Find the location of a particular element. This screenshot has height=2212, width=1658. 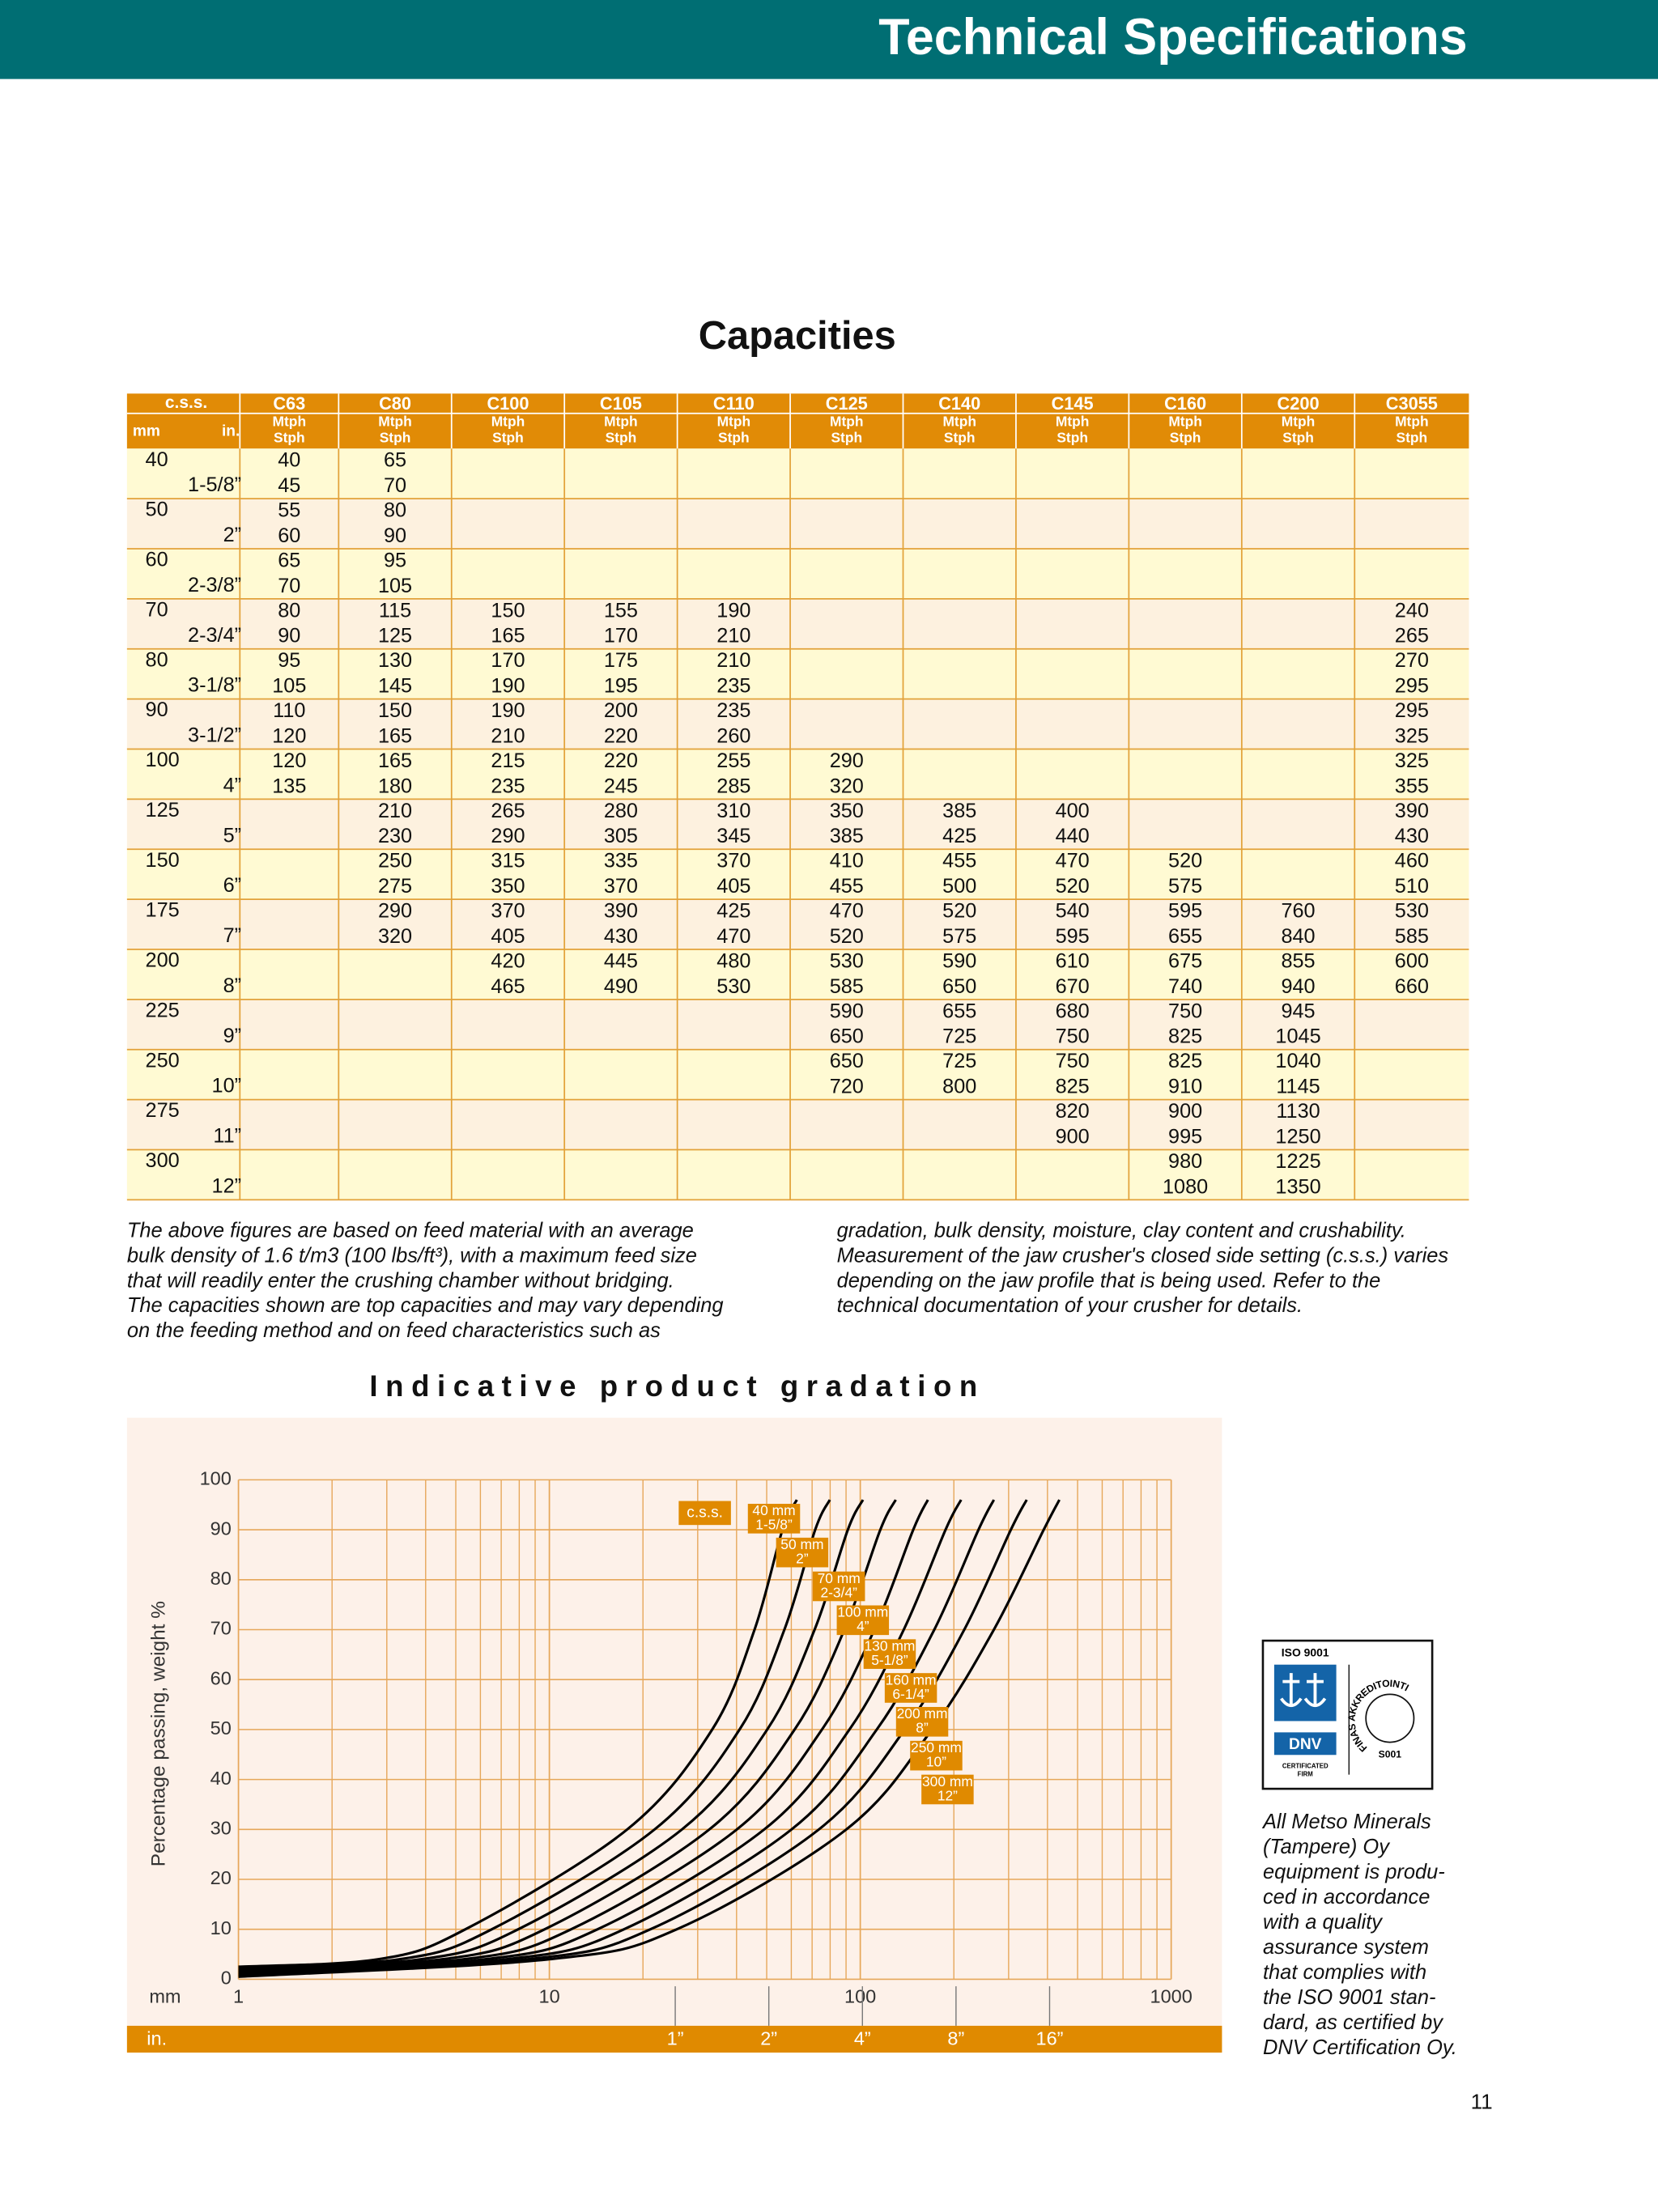

stph-value: 1045 is located at coordinates (1297, 1036).